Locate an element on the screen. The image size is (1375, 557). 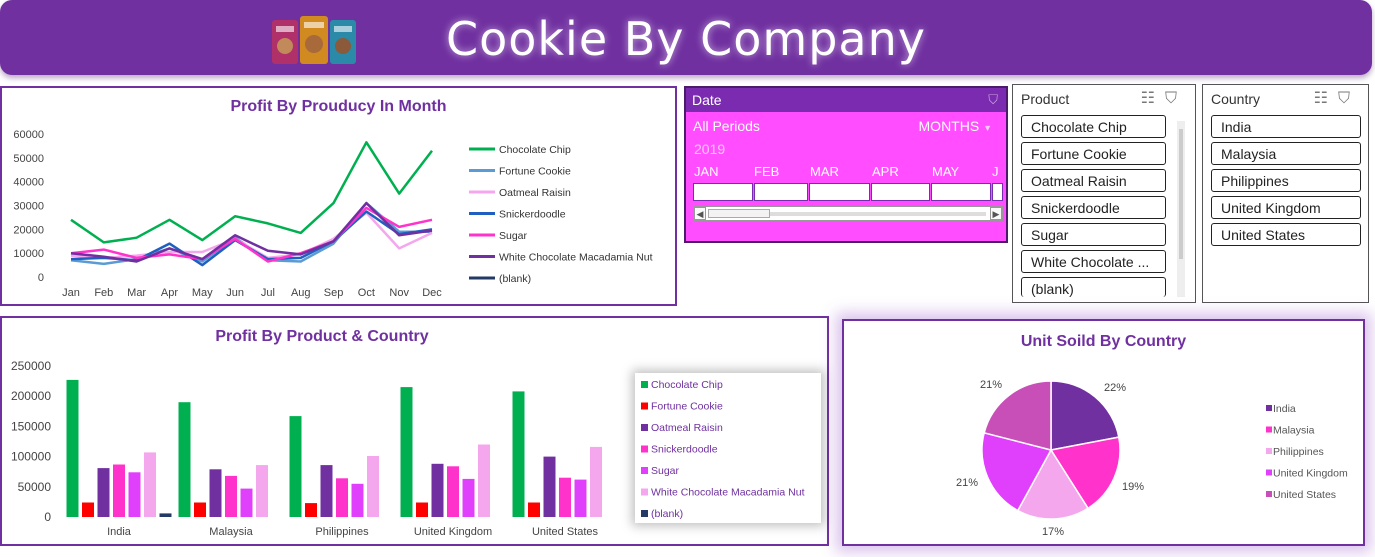
line-y-tick-label: 40000 is located at coordinates (28, 183).